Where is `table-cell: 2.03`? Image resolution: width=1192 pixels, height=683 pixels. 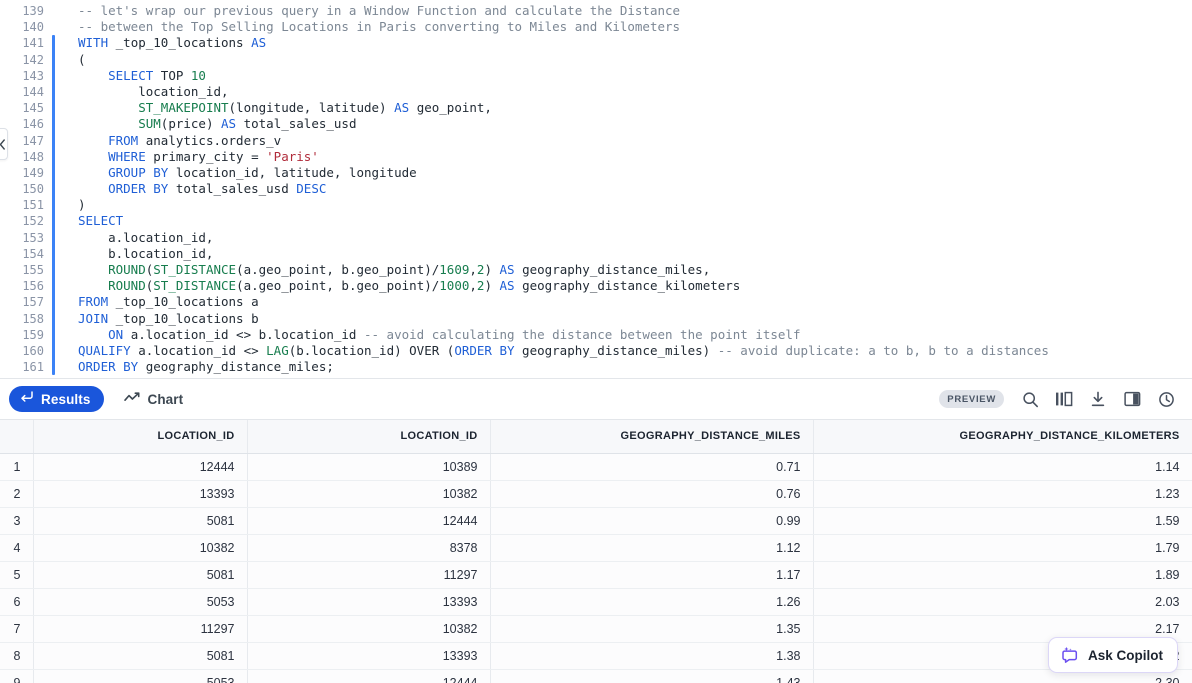 table-cell: 2.03 is located at coordinates (1002, 602).